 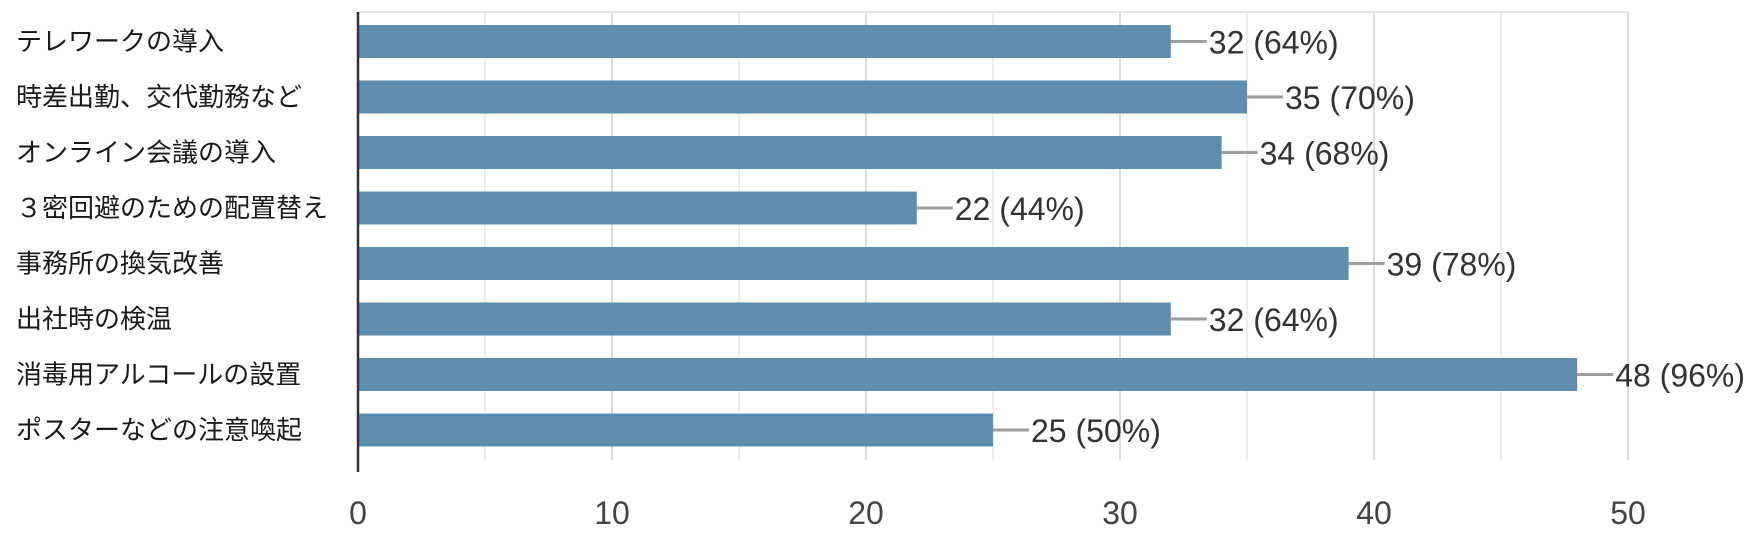 I want to click on category-label: 消毒用アルコールの設置, so click(x=158, y=376).